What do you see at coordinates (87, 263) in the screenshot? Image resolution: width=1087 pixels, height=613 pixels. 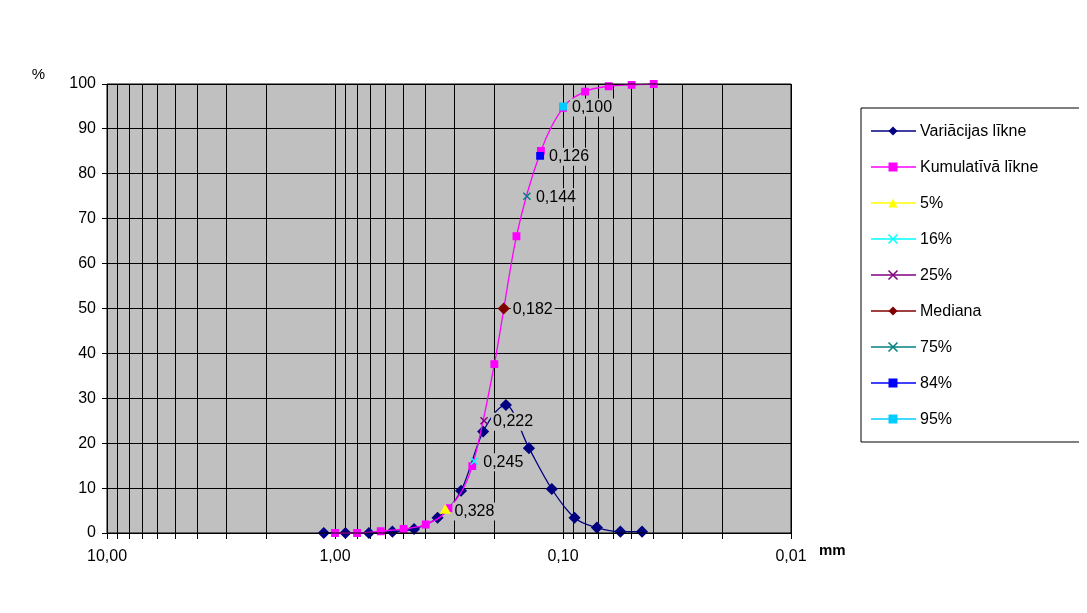 I see `y-tick-label: 60` at bounding box center [87, 263].